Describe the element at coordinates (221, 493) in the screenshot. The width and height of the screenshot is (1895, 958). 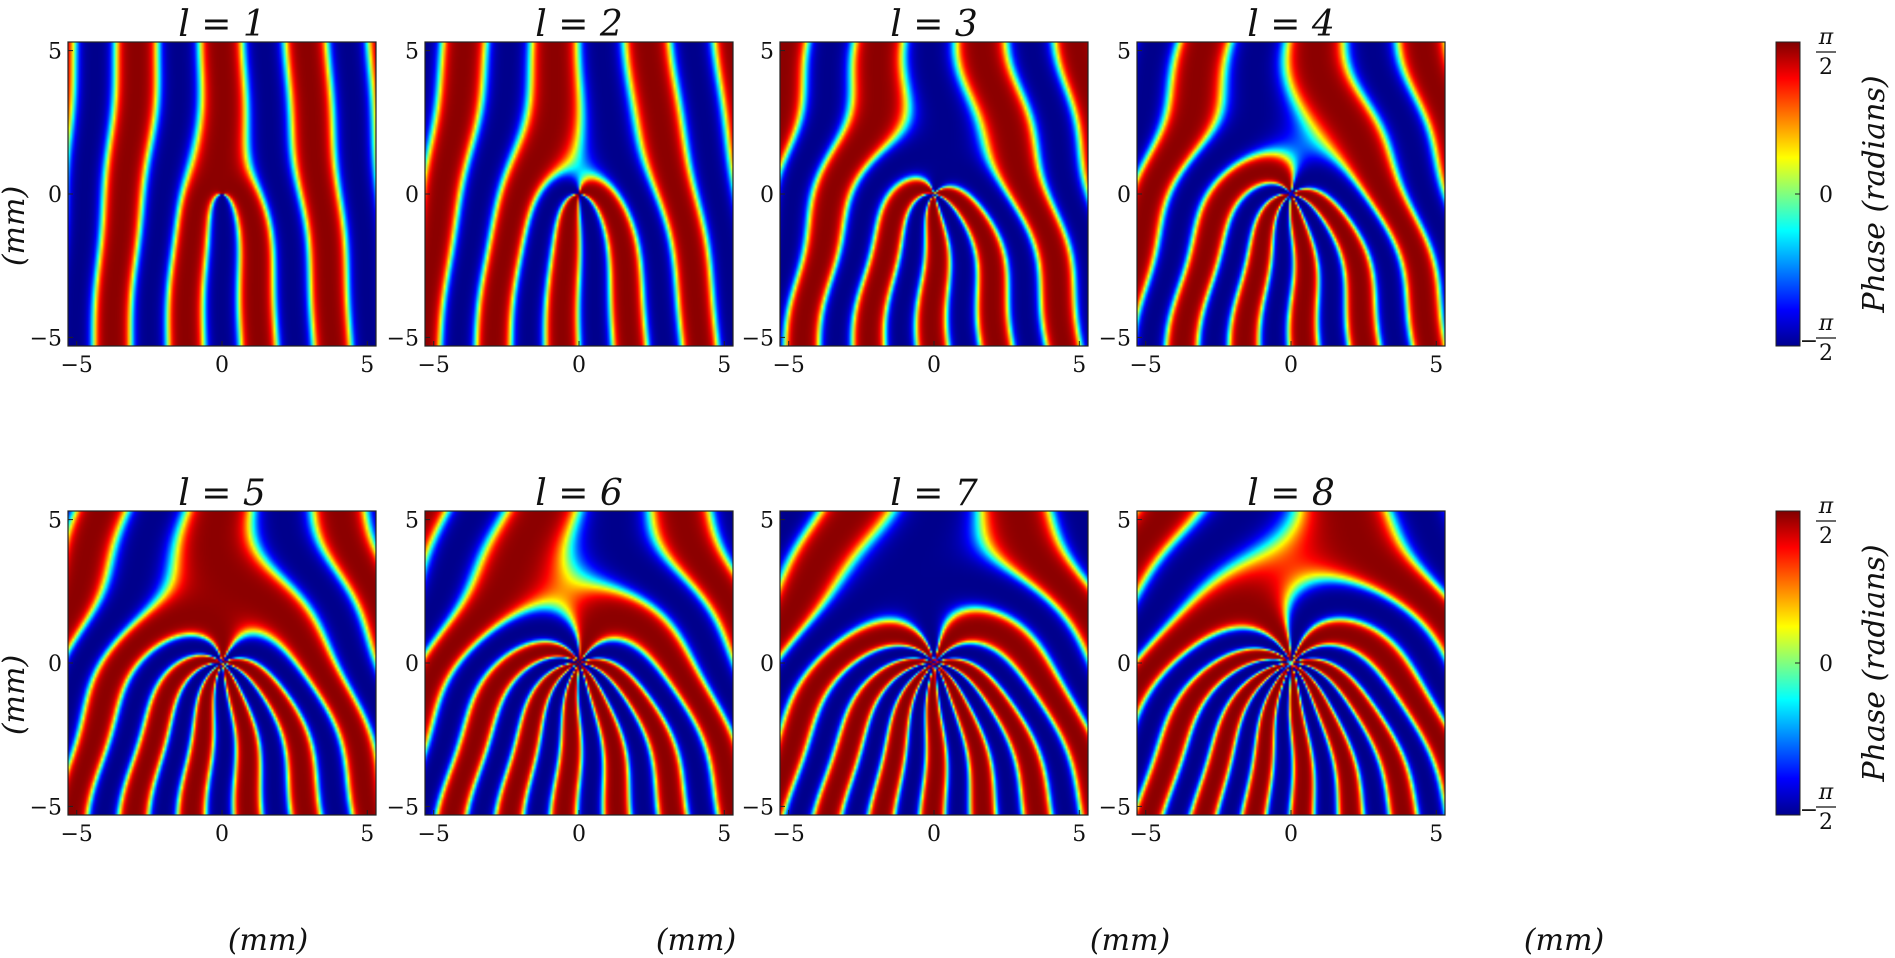
I see `panel-title-5: l = 5` at that location.